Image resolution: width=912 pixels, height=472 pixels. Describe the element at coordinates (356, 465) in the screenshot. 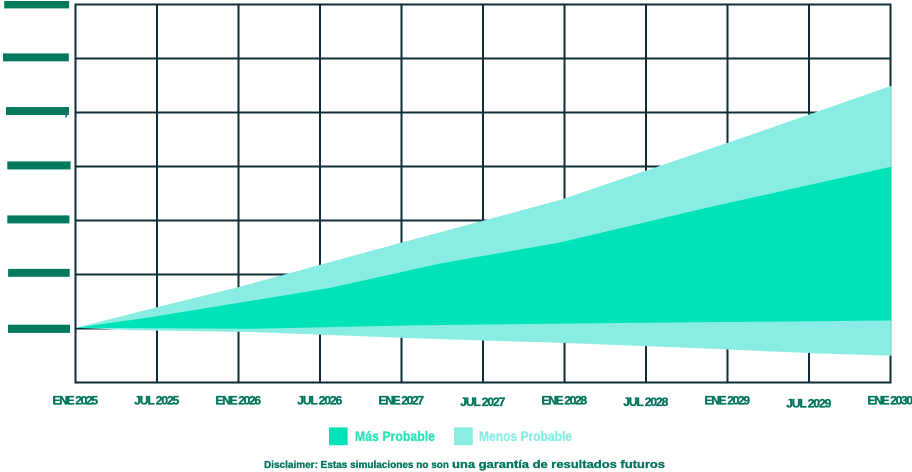

I see `svg-text:Disclaimer: Estas simulaciones: Disclaimer: Estas simulaciones no son` at that location.